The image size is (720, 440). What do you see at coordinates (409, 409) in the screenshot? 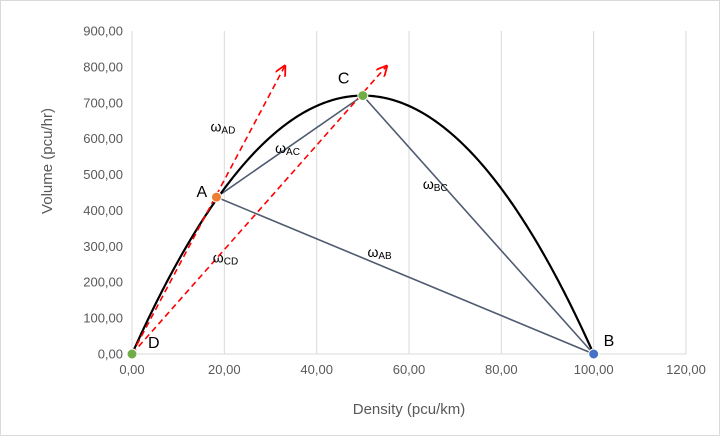
I see `x-axis-title: Density (pcu/km)` at bounding box center [409, 409].